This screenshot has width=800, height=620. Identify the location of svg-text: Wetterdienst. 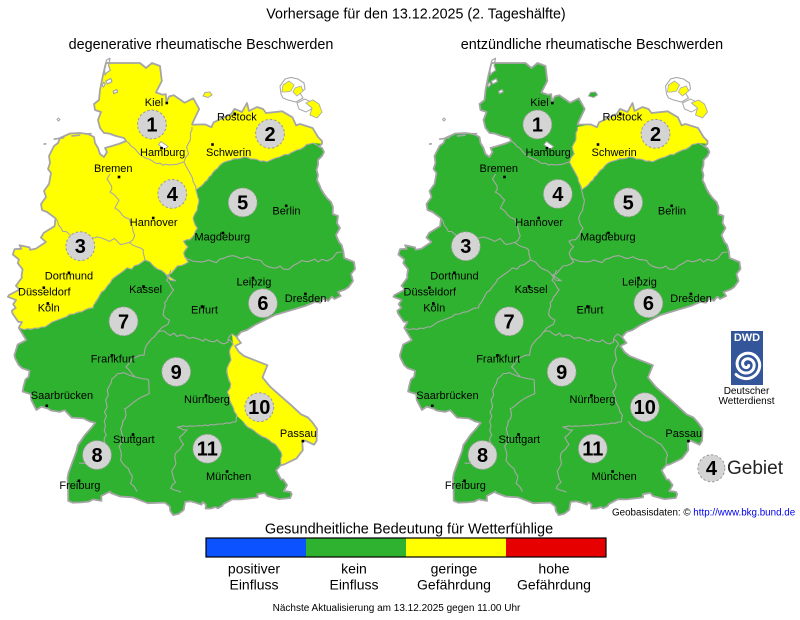
(747, 401).